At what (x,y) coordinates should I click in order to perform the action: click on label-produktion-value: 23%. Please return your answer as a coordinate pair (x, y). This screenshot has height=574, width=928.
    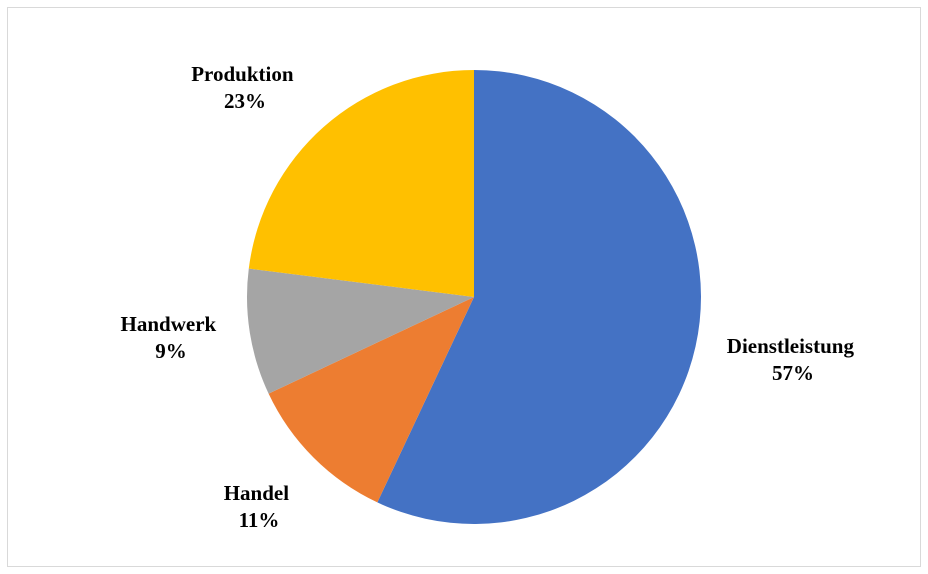
    Looking at the image, I should click on (245, 101).